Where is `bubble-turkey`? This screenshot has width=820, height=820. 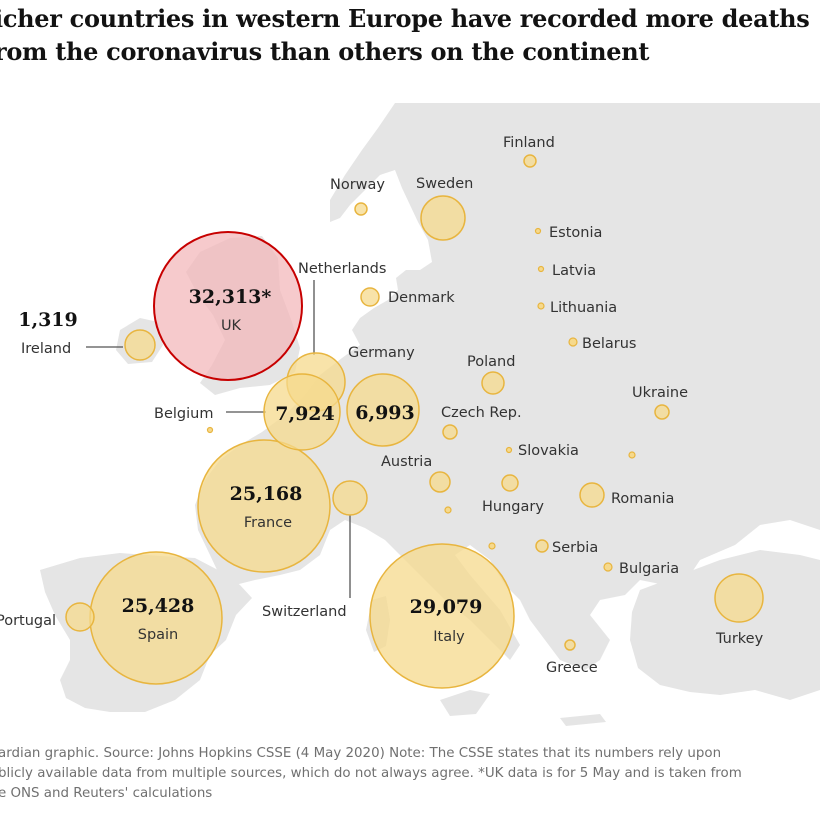 bubble-turkey is located at coordinates (739, 598).